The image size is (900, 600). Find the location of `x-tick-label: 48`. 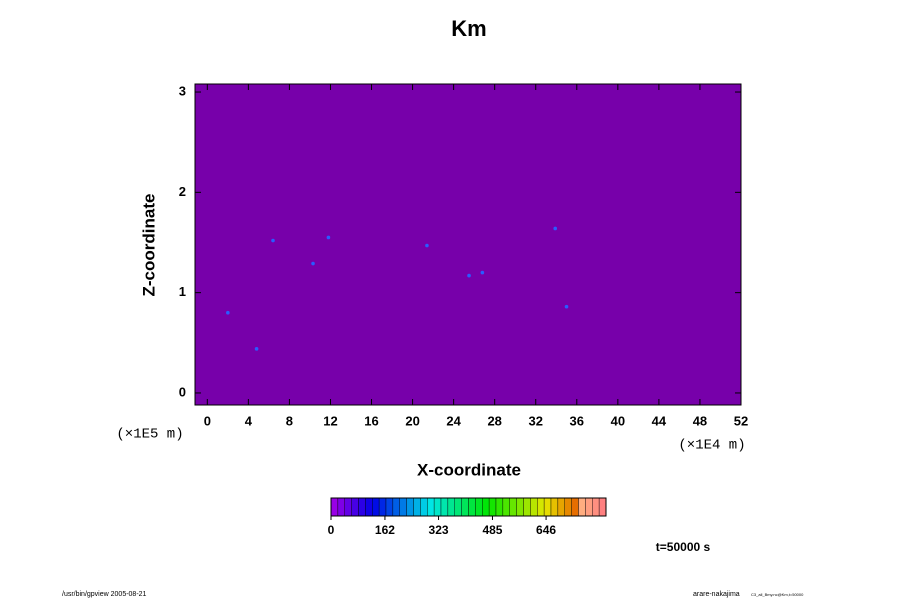

x-tick-label: 48 is located at coordinates (700, 420).